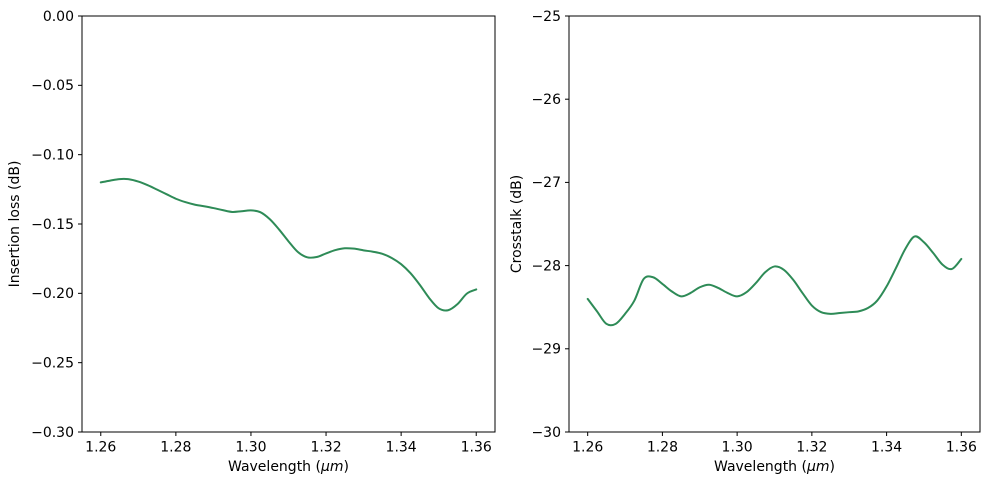 This screenshot has height=490, width=989. What do you see at coordinates (52, 433) in the screenshot?
I see `y-tick-label: −0.30` at bounding box center [52, 433].